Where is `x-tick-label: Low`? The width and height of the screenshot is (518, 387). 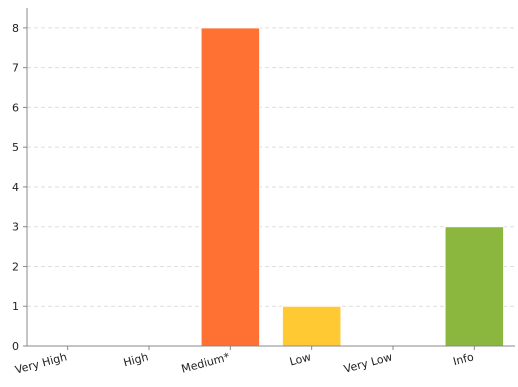 x-tick-label: Low is located at coordinates (300, 359).